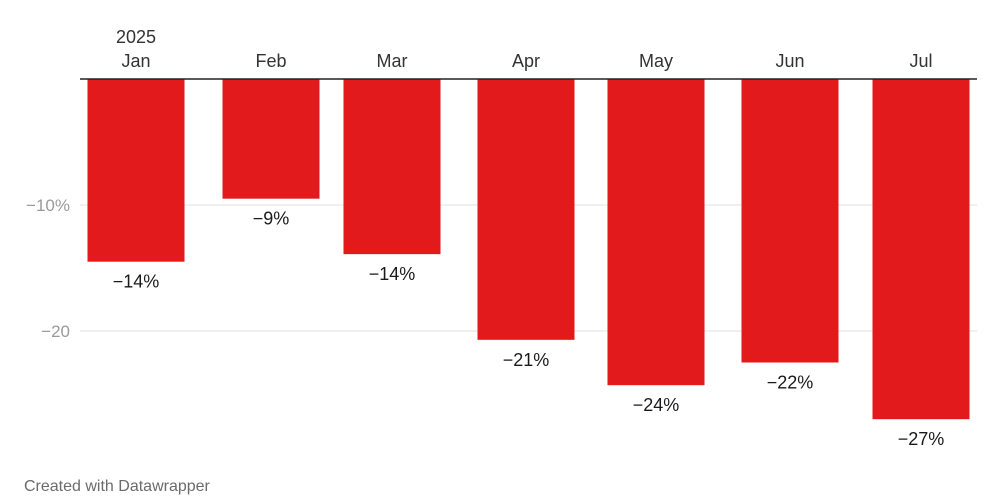  Describe the element at coordinates (790, 383) in the screenshot. I see `data-label: −22%` at that location.